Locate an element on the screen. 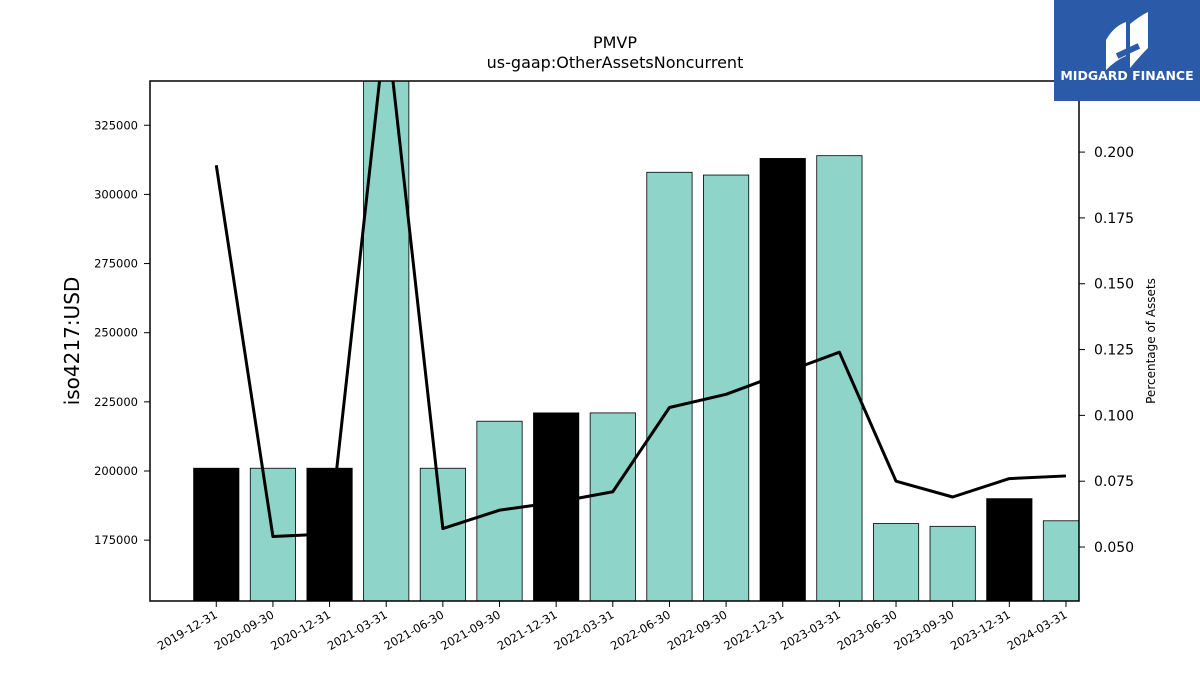 The width and height of the screenshot is (1200, 675). x-tick-label: 2022-12-31 is located at coordinates (753, 630).